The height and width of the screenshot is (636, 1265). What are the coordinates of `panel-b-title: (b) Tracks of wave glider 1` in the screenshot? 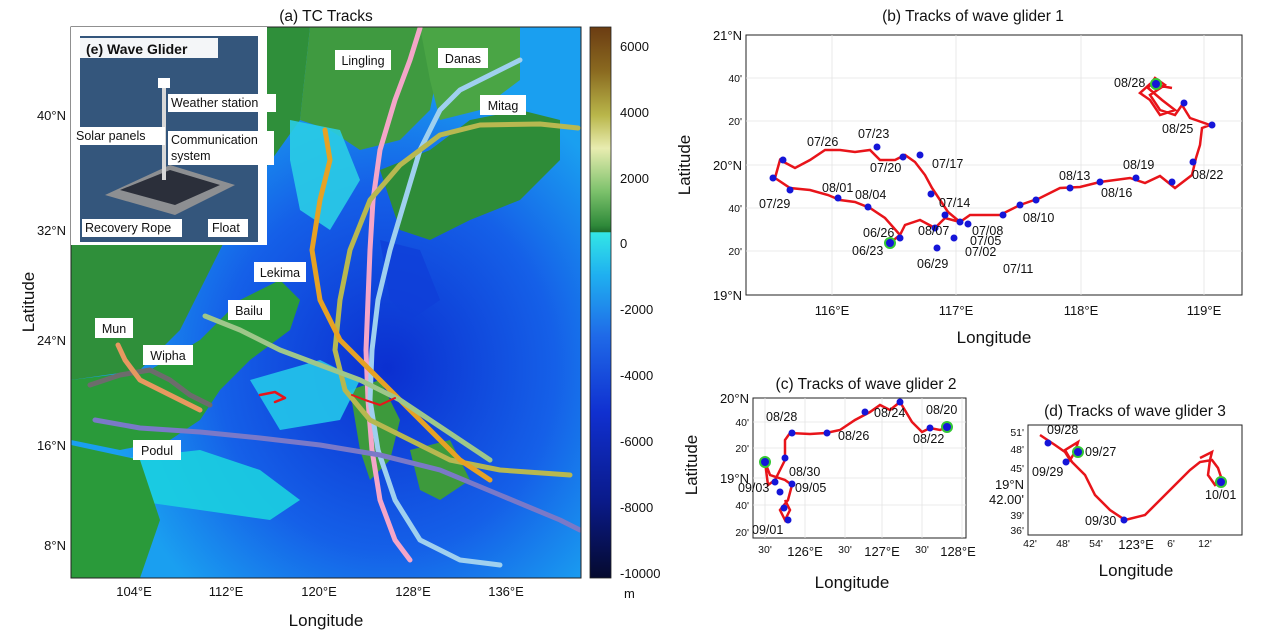 It's located at (973, 16).